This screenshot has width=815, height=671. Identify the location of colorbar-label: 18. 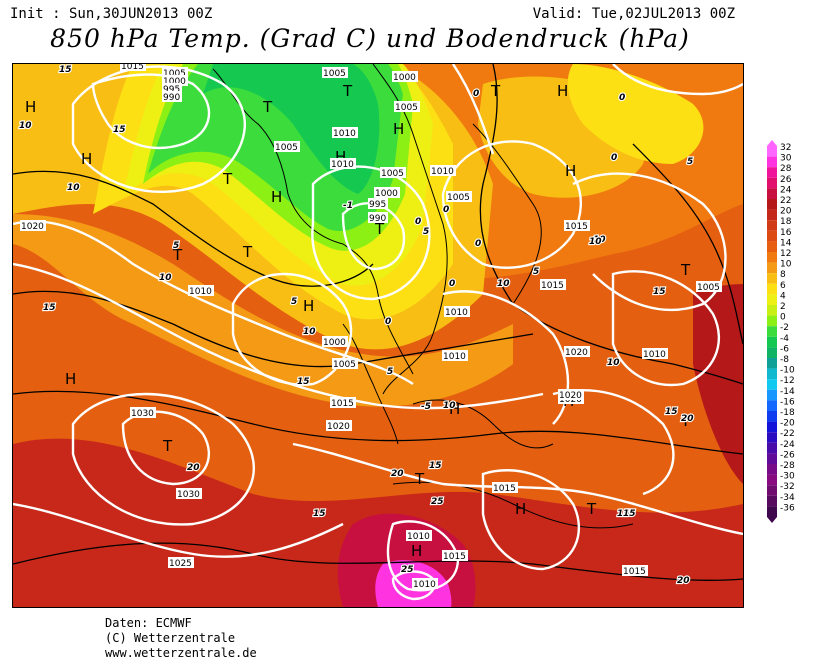
(786, 222).